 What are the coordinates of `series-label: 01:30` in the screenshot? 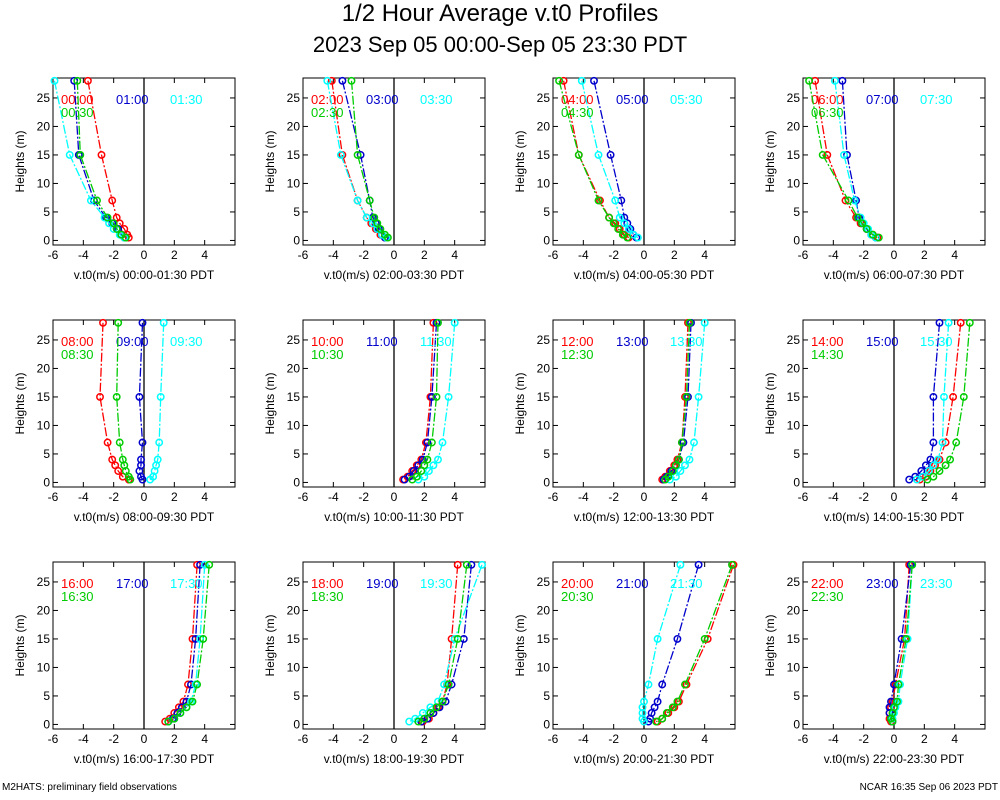 It's located at (186, 99).